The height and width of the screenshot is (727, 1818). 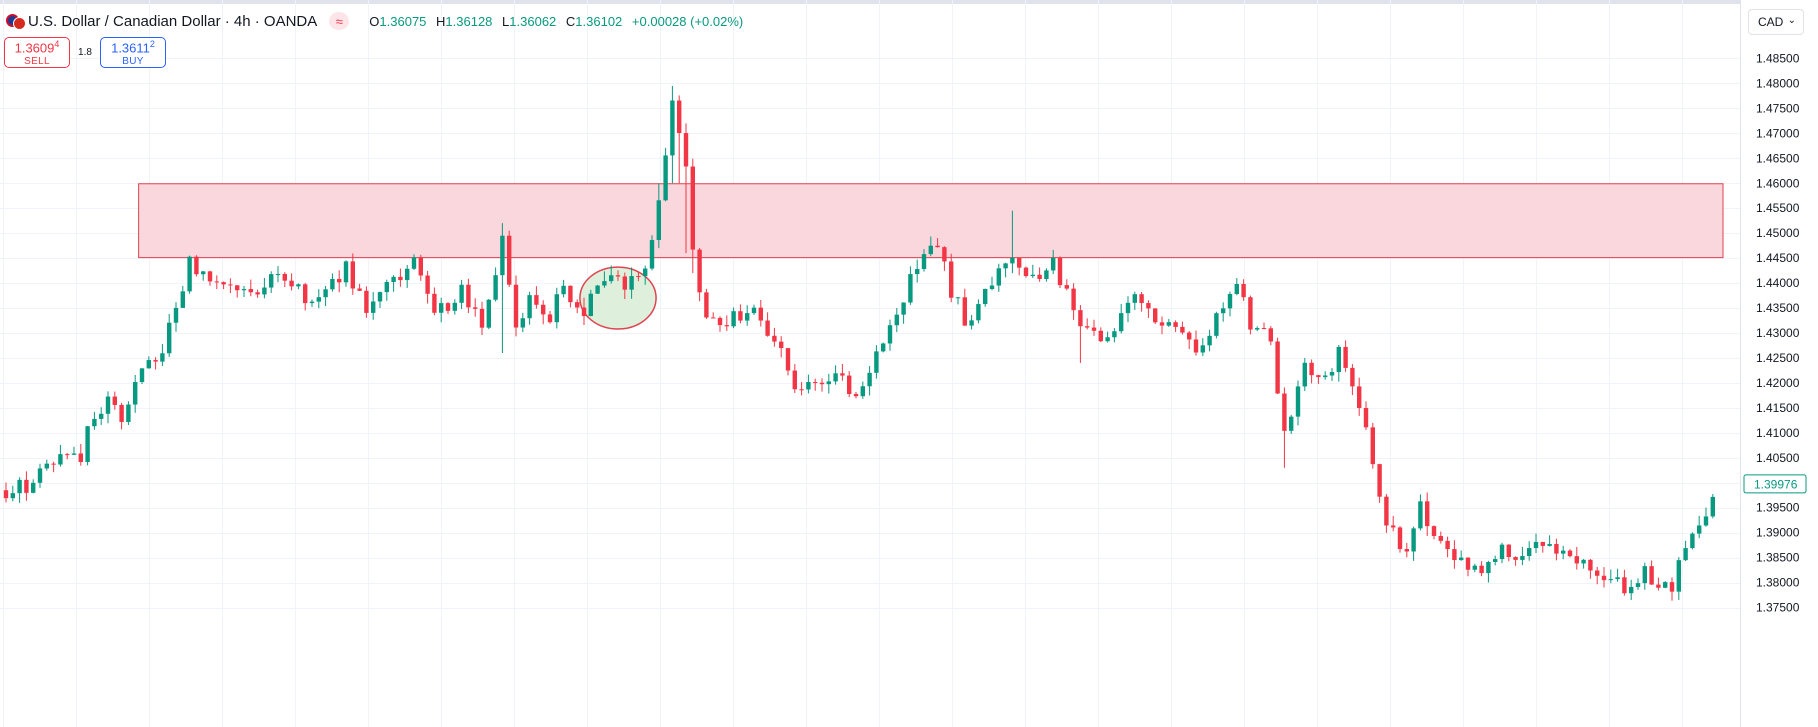 I want to click on last-price-marker, so click(x=1775, y=484).